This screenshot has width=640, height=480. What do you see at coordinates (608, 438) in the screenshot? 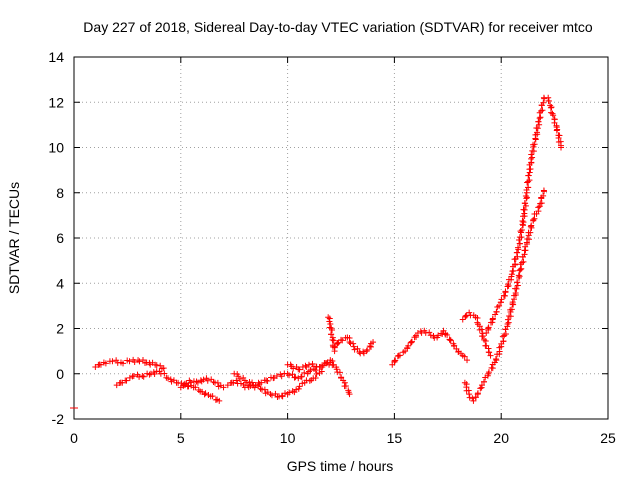
I see `x-tick-label: 25` at bounding box center [608, 438].